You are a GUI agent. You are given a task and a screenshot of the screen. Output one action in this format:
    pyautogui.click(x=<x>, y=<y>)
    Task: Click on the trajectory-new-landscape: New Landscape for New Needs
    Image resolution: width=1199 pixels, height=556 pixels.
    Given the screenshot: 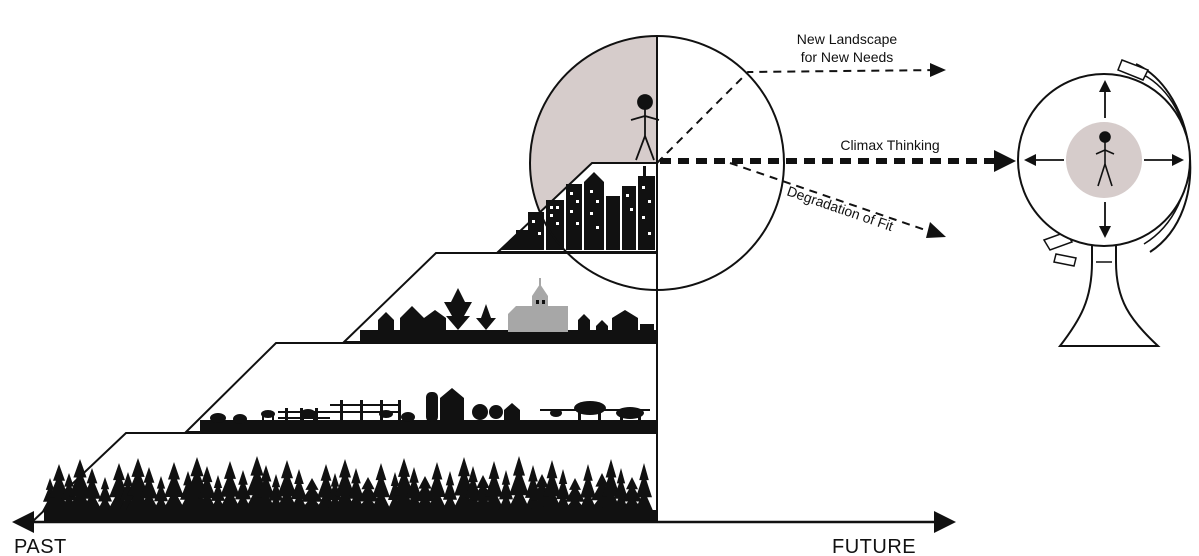 What is the action you would take?
    pyautogui.click(x=801, y=97)
    